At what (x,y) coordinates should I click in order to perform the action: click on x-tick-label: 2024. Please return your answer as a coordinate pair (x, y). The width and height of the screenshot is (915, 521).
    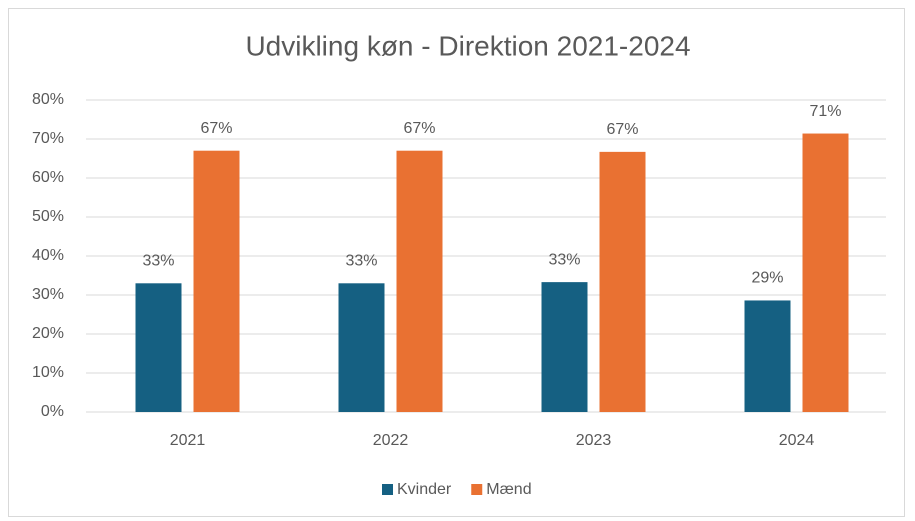
    Looking at the image, I should click on (797, 440).